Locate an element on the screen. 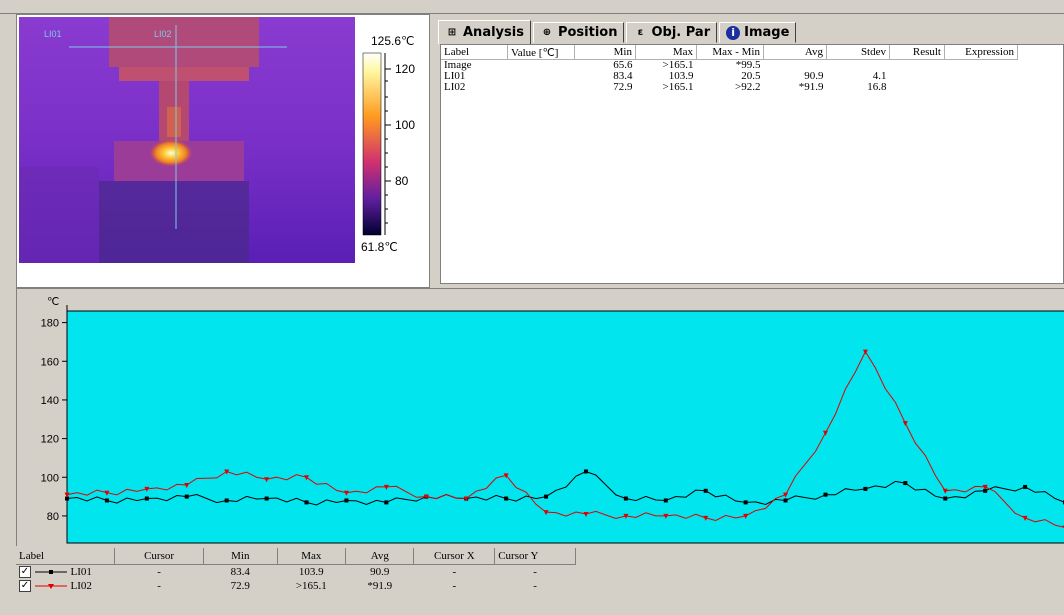 The width and height of the screenshot is (1064, 615). table-cell: *91.9 is located at coordinates (811, 87).